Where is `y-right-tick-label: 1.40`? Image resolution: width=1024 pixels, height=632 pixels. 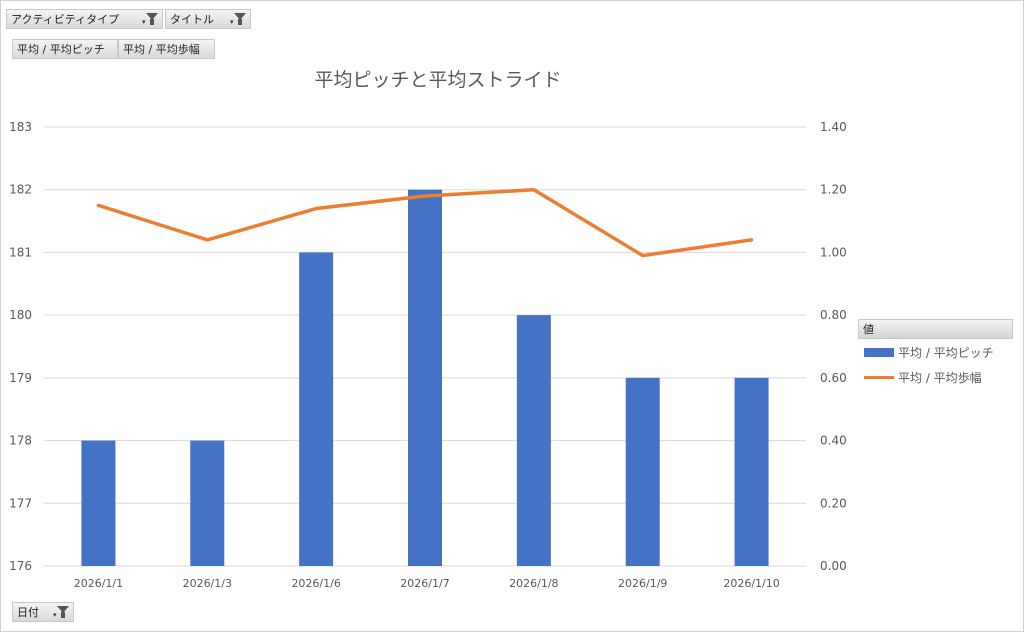 y-right-tick-label: 1.40 is located at coordinates (833, 127).